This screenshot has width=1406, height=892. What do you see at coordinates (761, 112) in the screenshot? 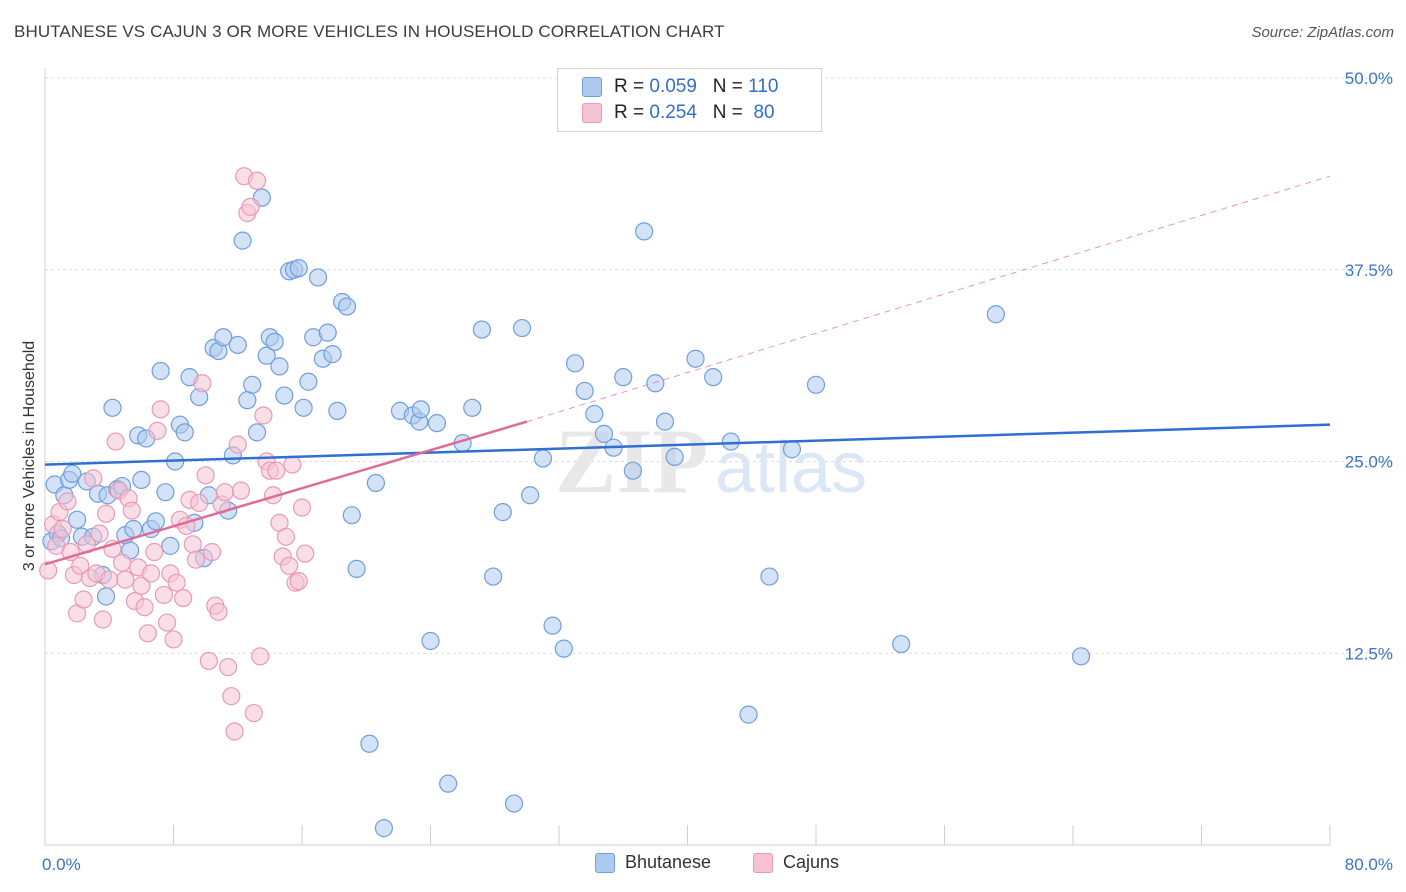
I see `legend-n-value: 80` at bounding box center [761, 112].